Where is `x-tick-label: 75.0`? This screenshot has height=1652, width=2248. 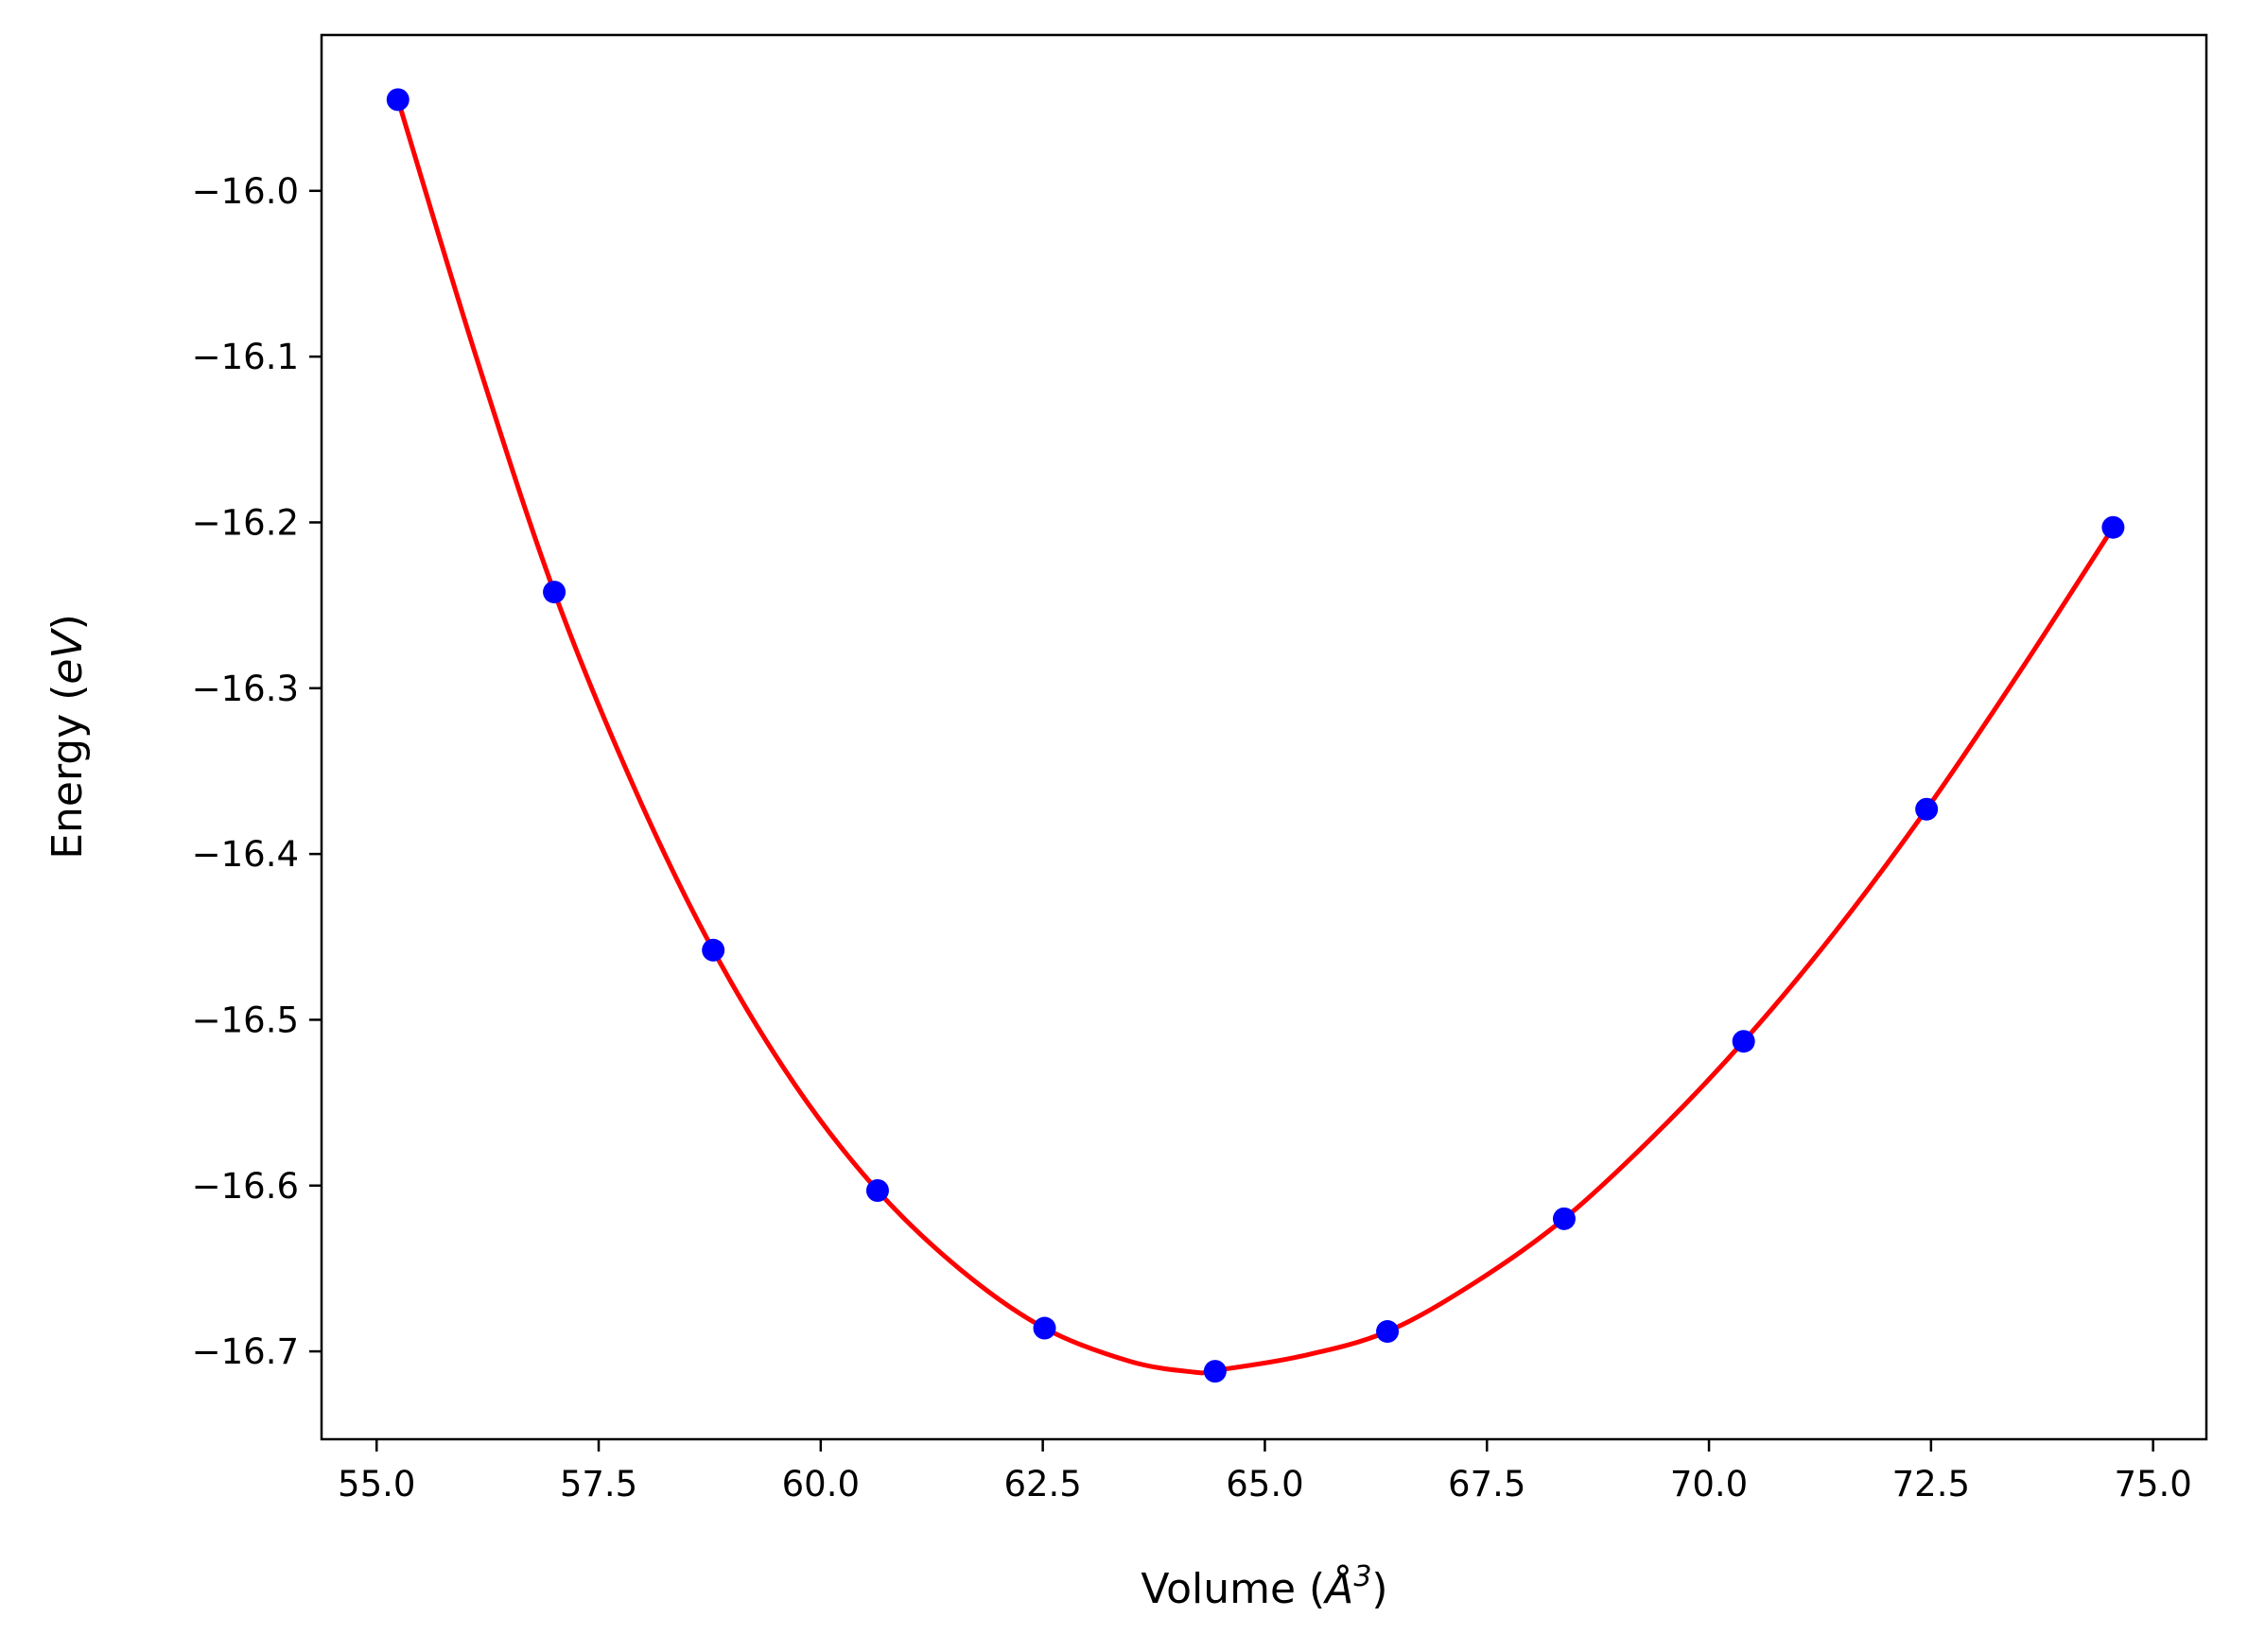 x-tick-label: 75.0 is located at coordinates (2152, 1484).